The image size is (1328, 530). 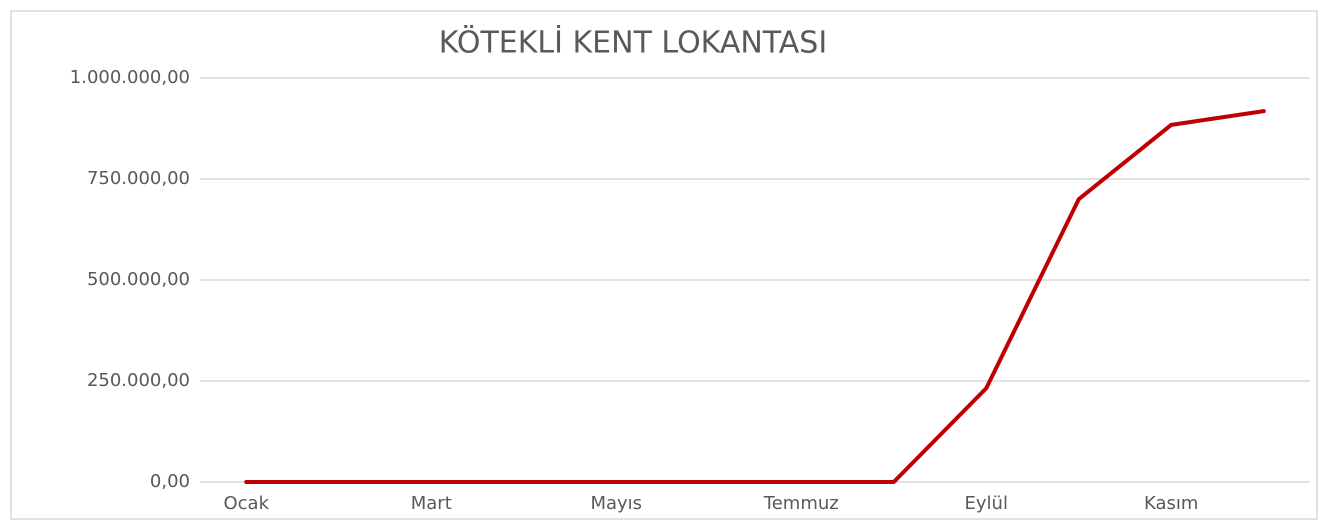 What do you see at coordinates (138, 279) in the screenshot?
I see `y-tick-label: 500.000,00` at bounding box center [138, 279].